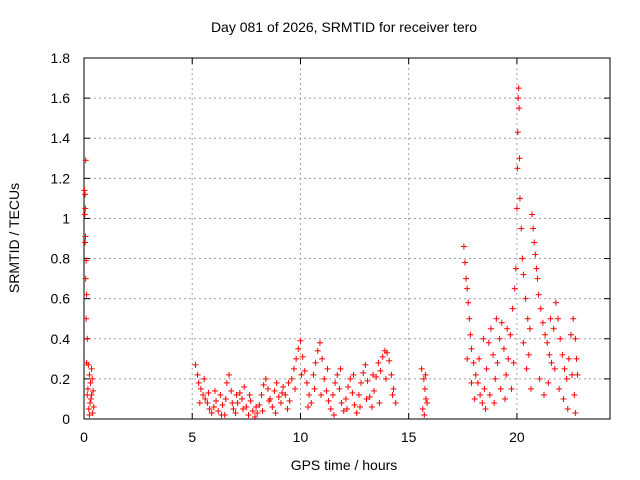  Describe the element at coordinates (301, 437) in the screenshot. I see `x-tick-label: 10` at that location.